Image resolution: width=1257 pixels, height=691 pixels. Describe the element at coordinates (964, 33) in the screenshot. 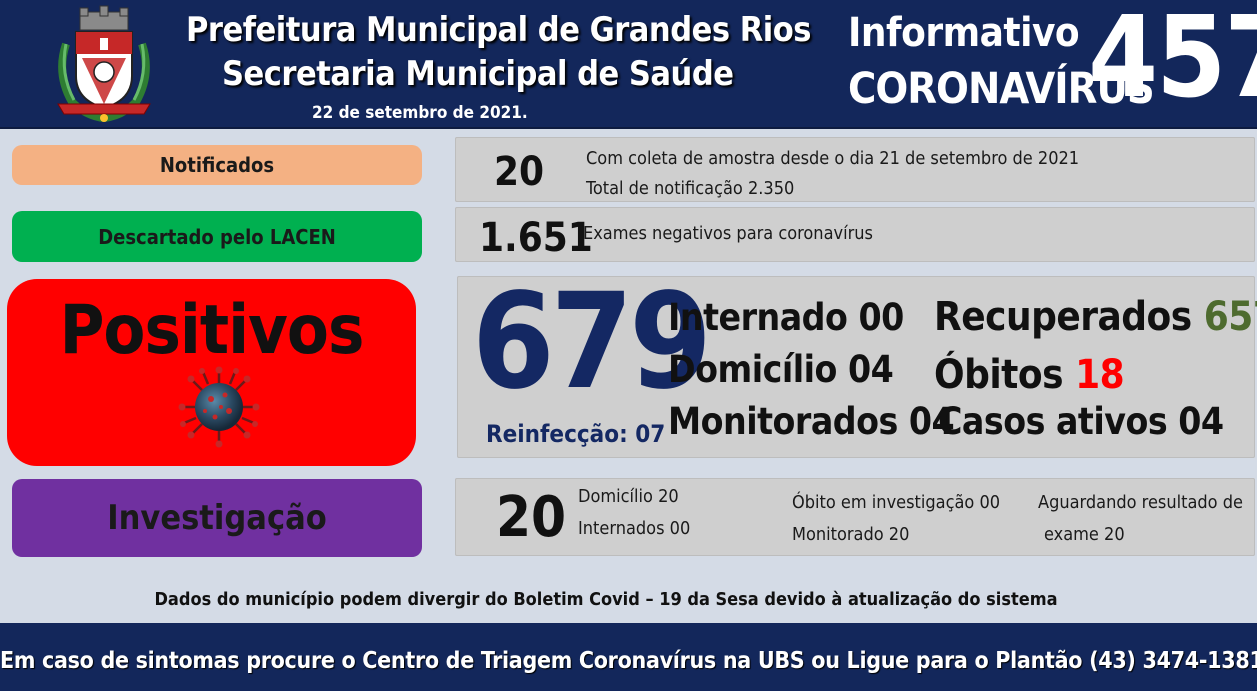

I see `informativo-label: Informativo` at that location.